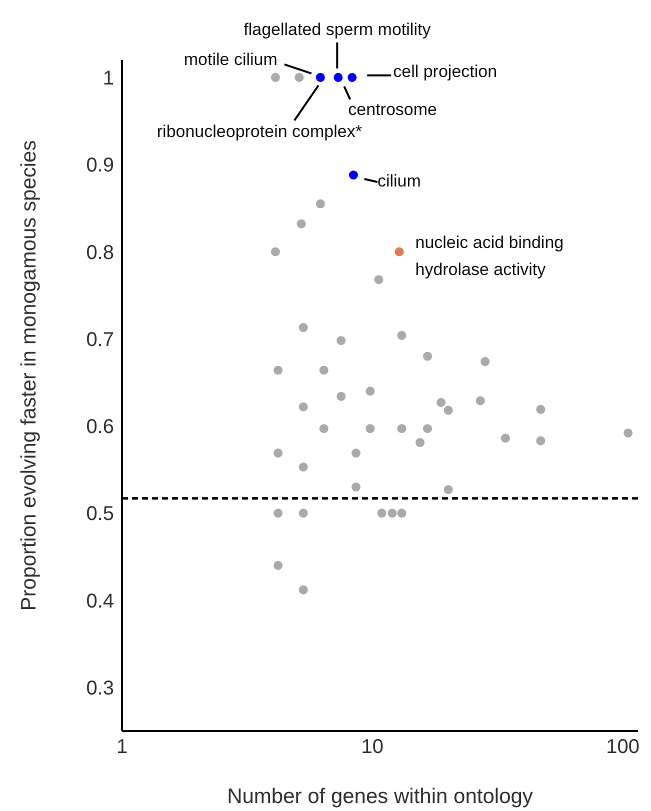  I want to click on y-tick-label: 0.9, so click(100, 165).